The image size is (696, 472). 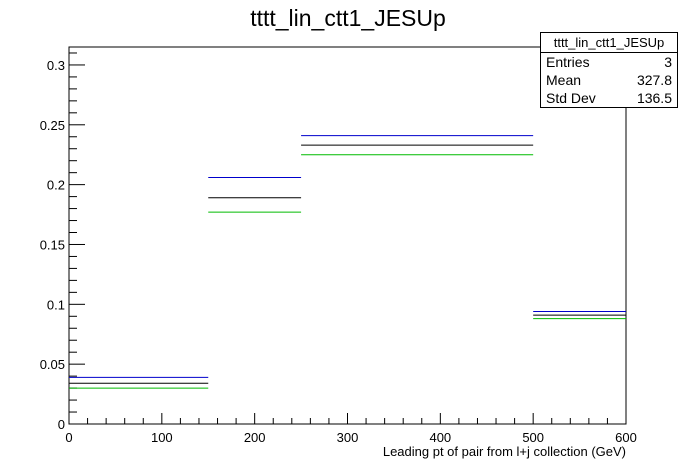 I want to click on mean-value: 327.8, so click(x=654, y=80).